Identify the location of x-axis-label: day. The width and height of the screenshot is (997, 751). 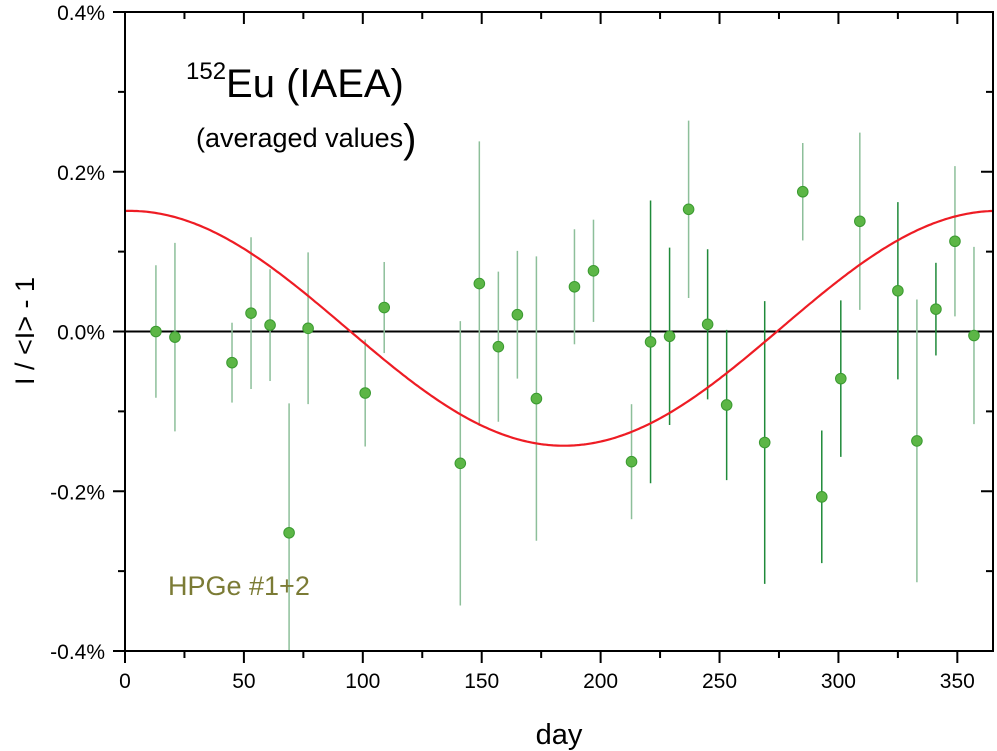
(559, 735).